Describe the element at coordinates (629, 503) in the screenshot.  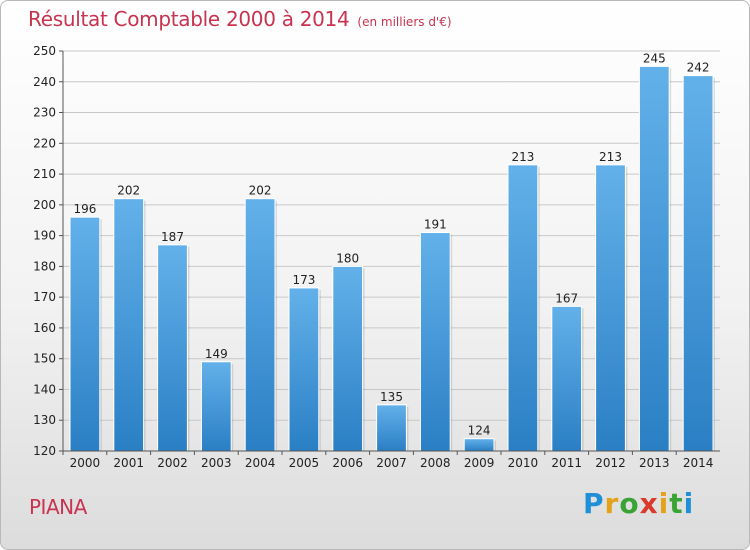
I see `logo-letter: o` at that location.